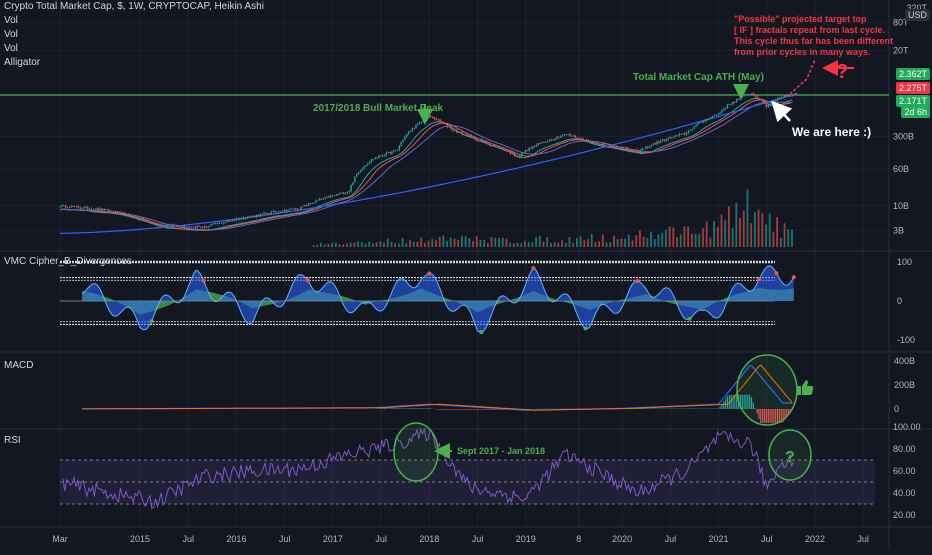  I want to click on price-badge-4: 2d 6h, so click(915, 112).